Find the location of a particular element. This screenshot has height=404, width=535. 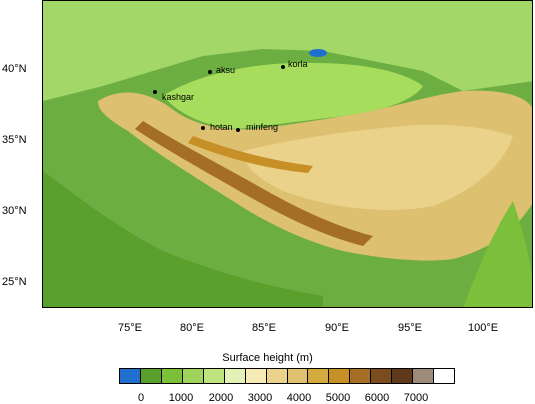

eastern-lowlands is located at coordinates (497, 254).